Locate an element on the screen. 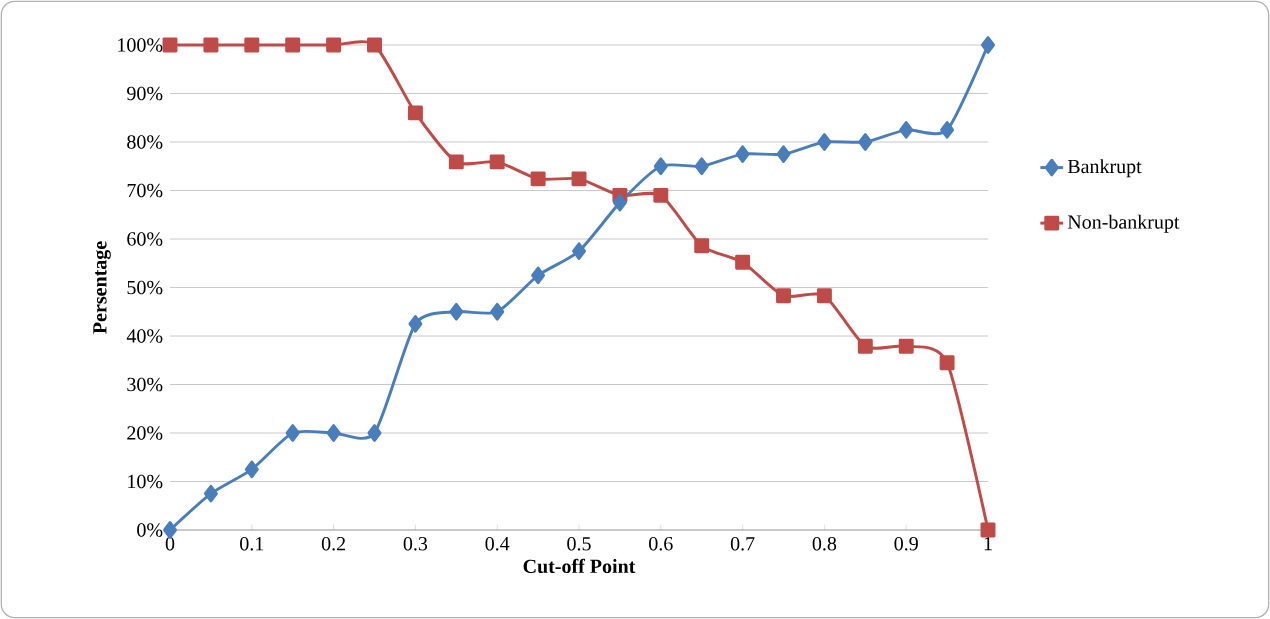  y-tick-label: 20% is located at coordinates (145, 433).